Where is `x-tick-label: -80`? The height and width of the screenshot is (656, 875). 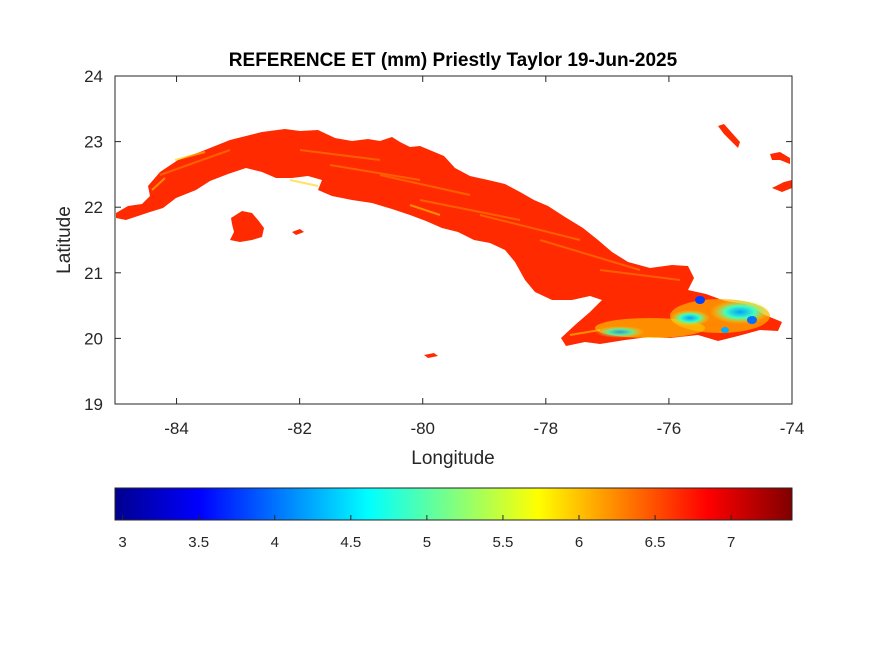 x-tick-label: -80 is located at coordinates (422, 428).